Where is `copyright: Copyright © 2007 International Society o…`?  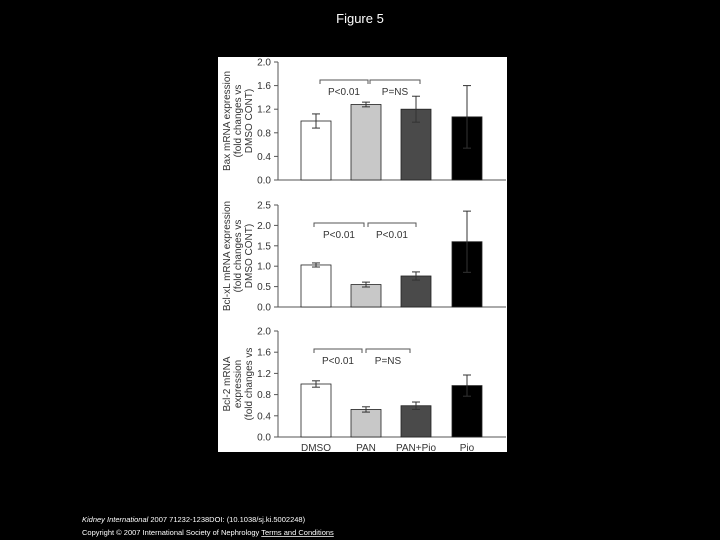 copyright: Copyright © 2007 International Society o… is located at coordinates (171, 532).